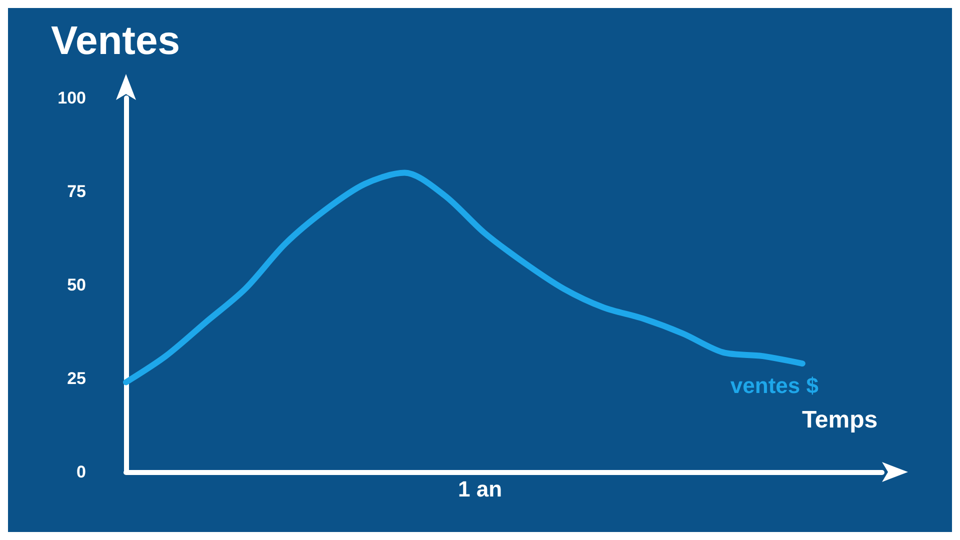 The height and width of the screenshot is (540, 960). I want to click on y-axis-title: Ventes, so click(115, 41).